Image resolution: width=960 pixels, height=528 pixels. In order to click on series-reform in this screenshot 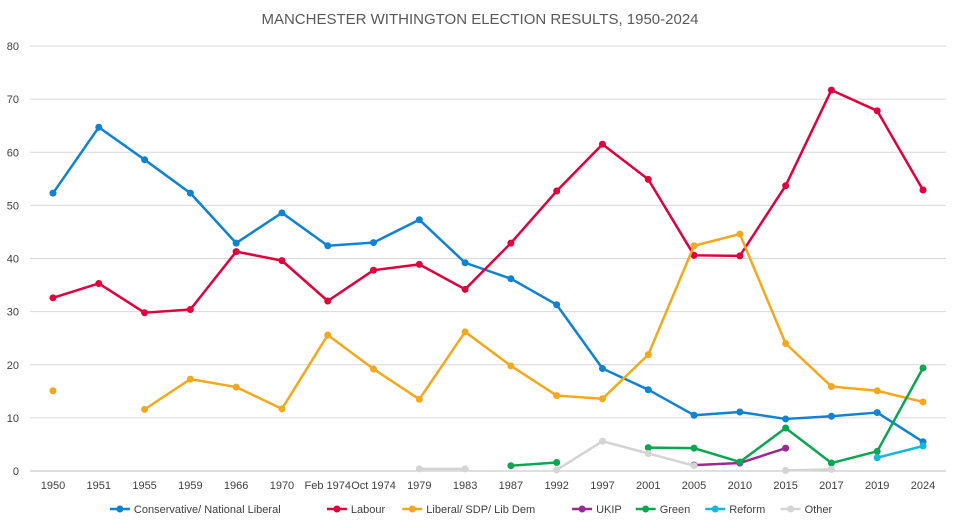, I will do `click(900, 452)`.